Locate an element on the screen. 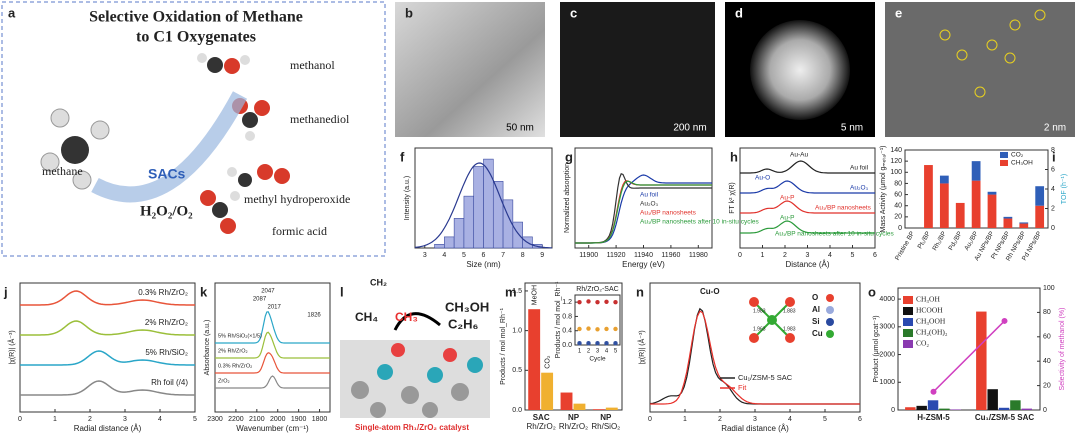  y-tick-label: 0.5 is located at coordinates (517, 370).